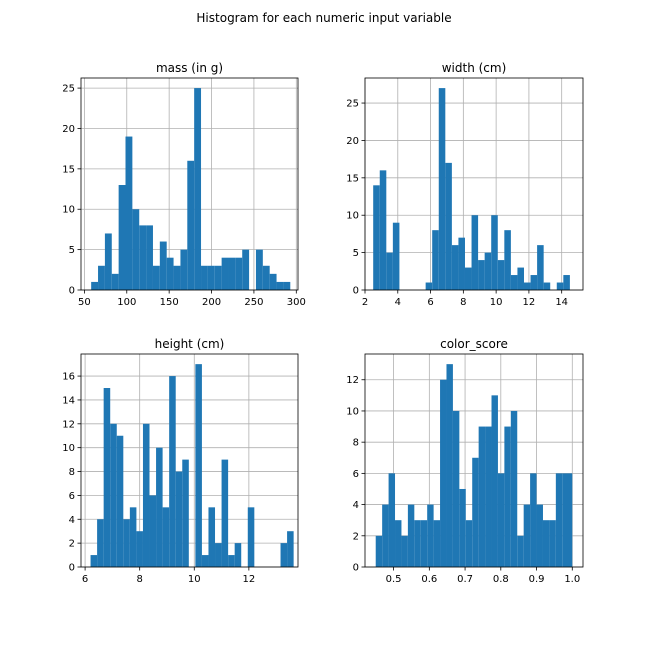  What do you see at coordinates (398, 302) in the screenshot?
I see `x-tick-label: 4` at bounding box center [398, 302].